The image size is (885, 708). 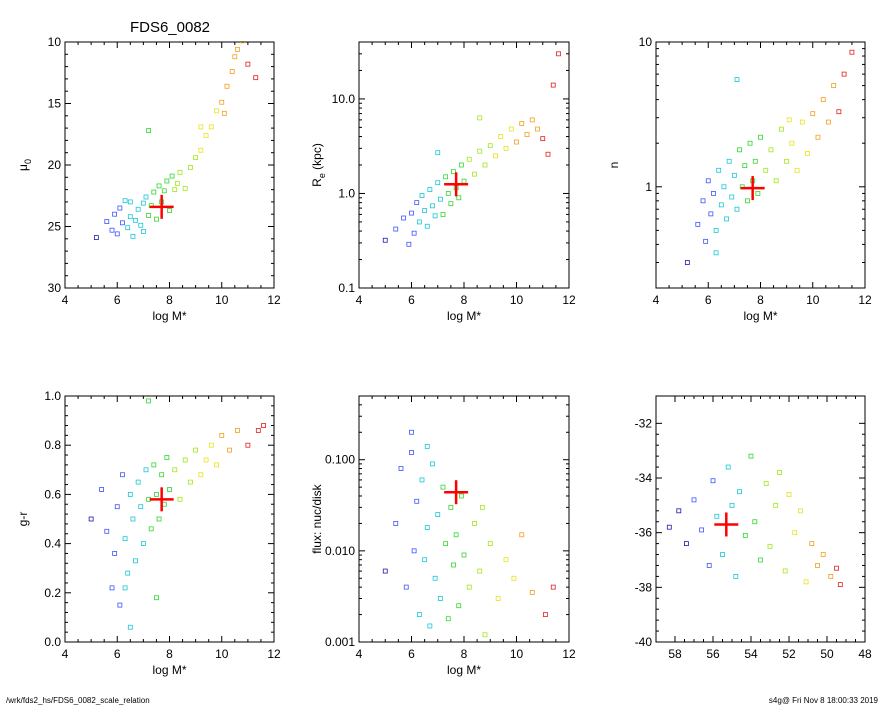 I want to click on x-tick-label: 50, so click(x=827, y=654).